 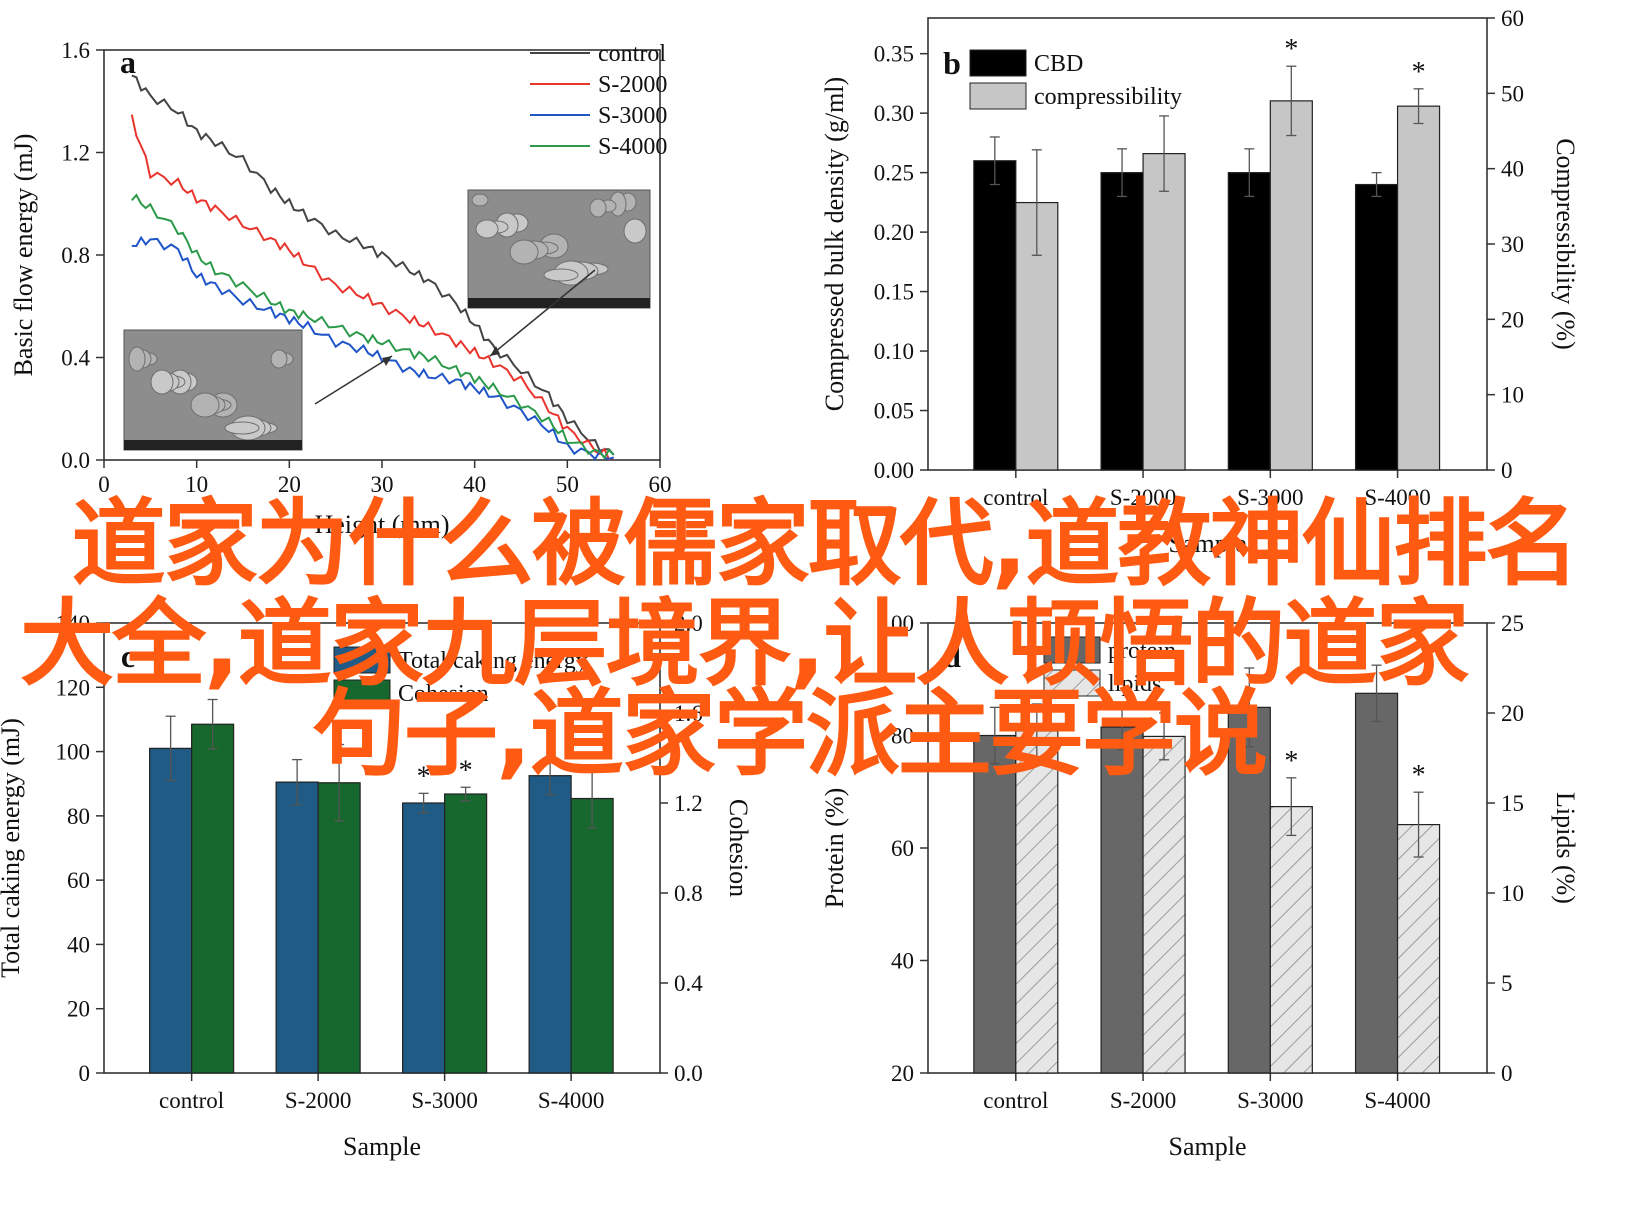 I want to click on y-right-tick-label: 40, so click(x=1512, y=169).